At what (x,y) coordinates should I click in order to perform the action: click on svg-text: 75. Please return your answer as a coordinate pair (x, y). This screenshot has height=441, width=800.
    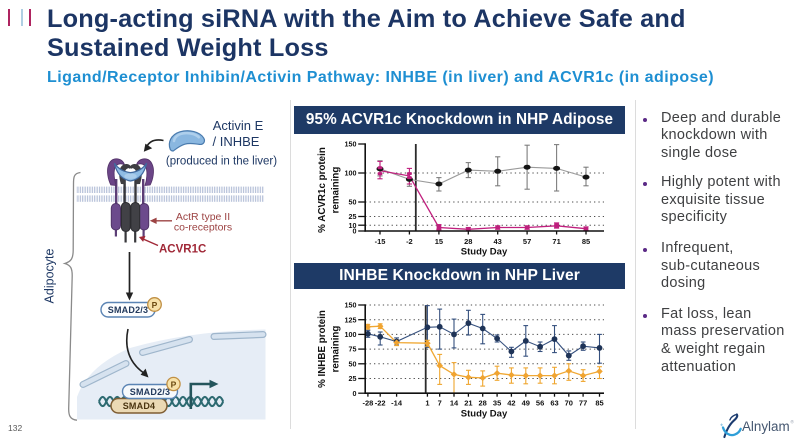
    Looking at the image, I should click on (353, 349).